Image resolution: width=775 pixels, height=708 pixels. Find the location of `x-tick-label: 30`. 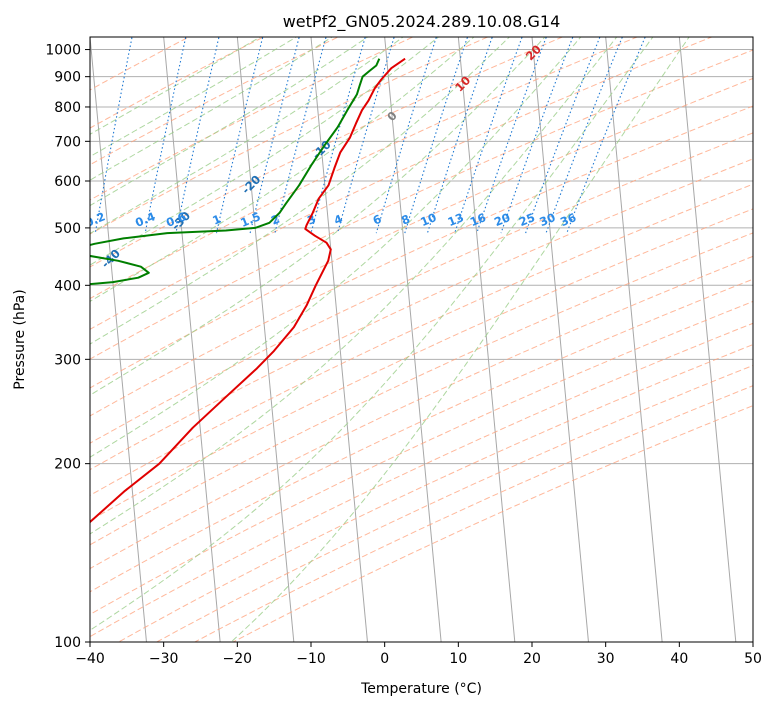

x-tick-label: 30 is located at coordinates (606, 659).